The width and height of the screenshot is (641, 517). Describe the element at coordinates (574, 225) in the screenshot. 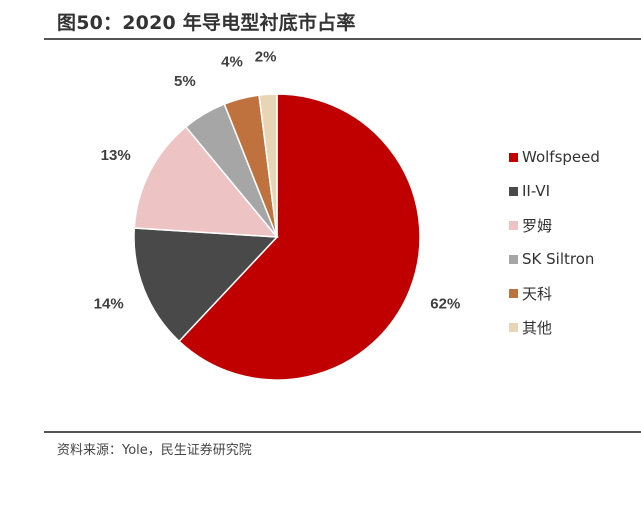

I see `legend-item: 罗姆` at that location.